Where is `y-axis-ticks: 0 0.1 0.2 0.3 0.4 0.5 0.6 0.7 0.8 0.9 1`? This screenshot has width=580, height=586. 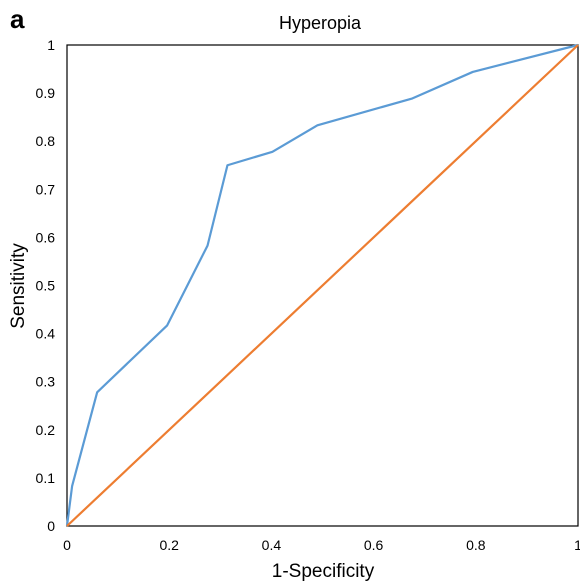 y-axis-ticks: 0 0.1 0.2 0.3 0.4 0.5 0.6 0.7 0.8 0.9 1 is located at coordinates (46, 285).